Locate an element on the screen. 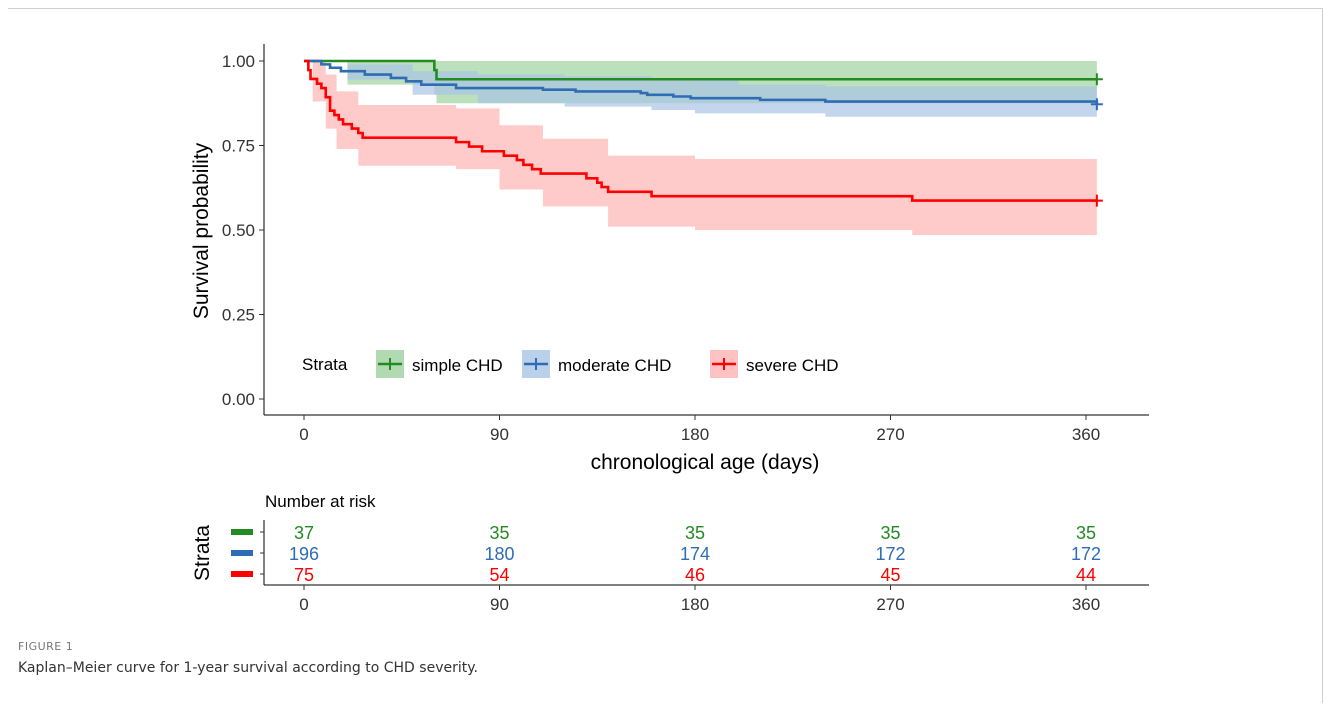 Image resolution: width=1331 pixels, height=711 pixels. legend-label-0: simple CHD is located at coordinates (457, 365).